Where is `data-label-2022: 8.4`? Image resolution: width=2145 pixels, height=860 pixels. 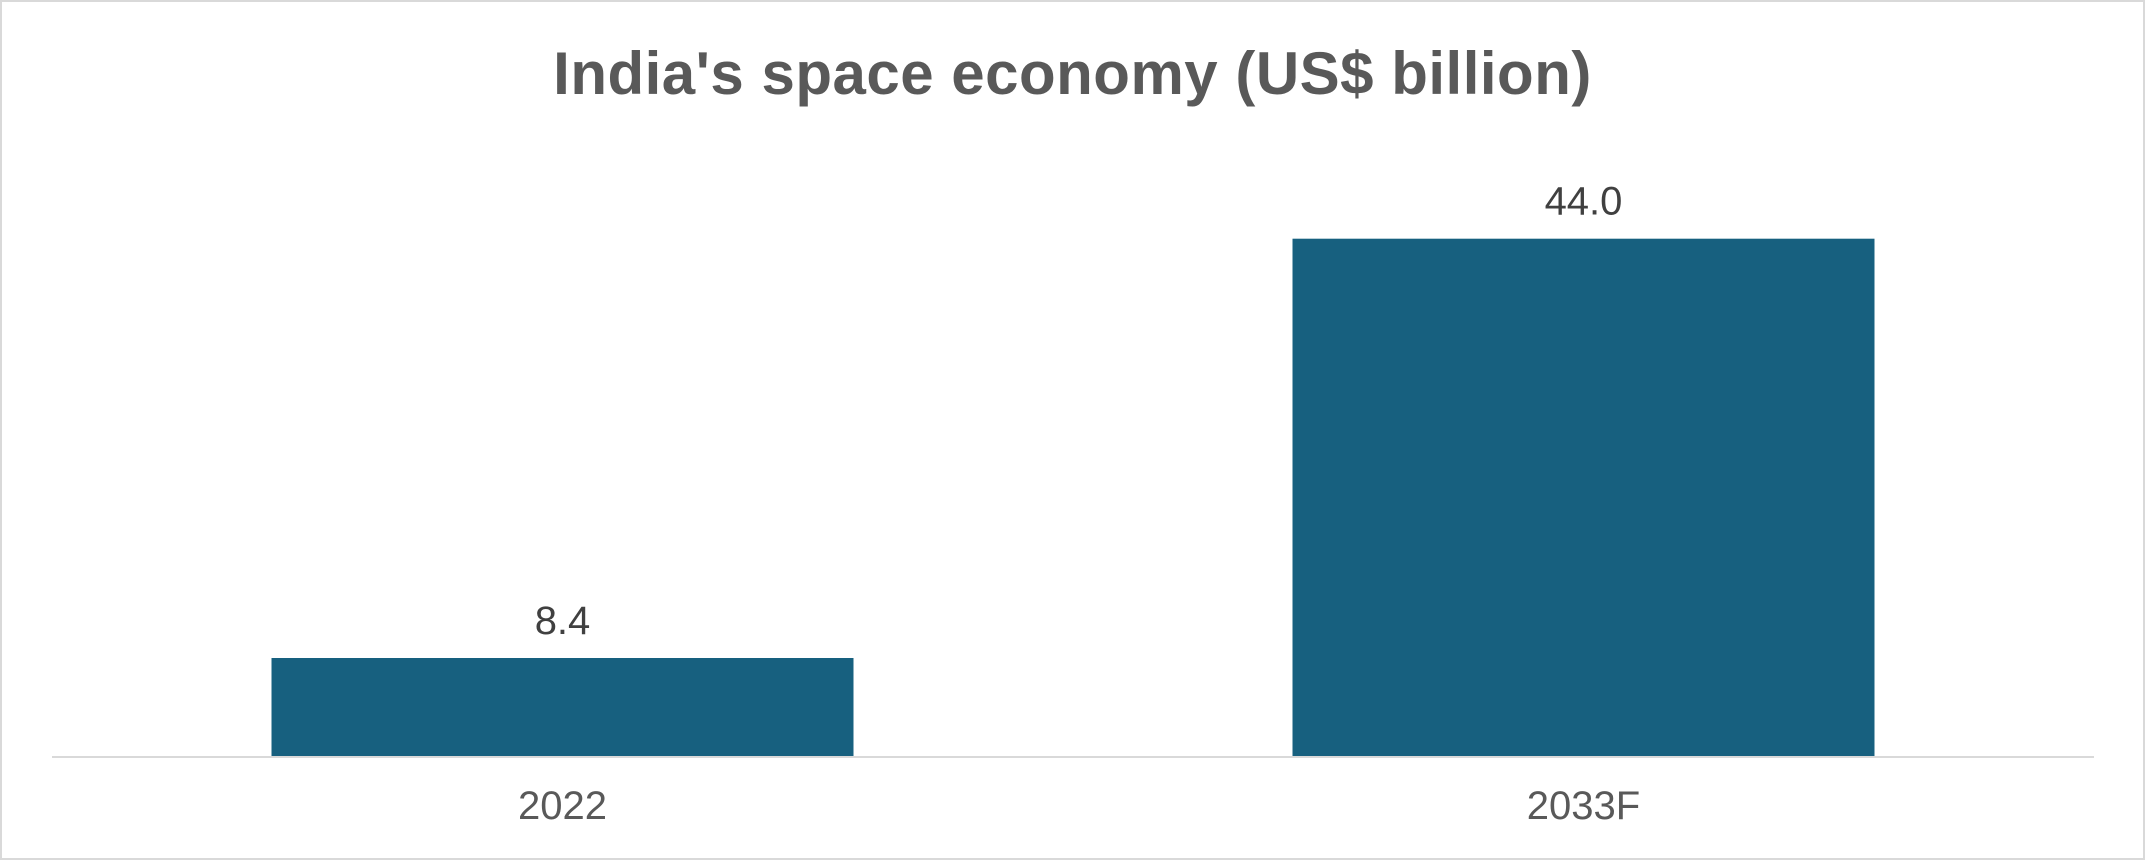
data-label-2022: 8.4 is located at coordinates (563, 621).